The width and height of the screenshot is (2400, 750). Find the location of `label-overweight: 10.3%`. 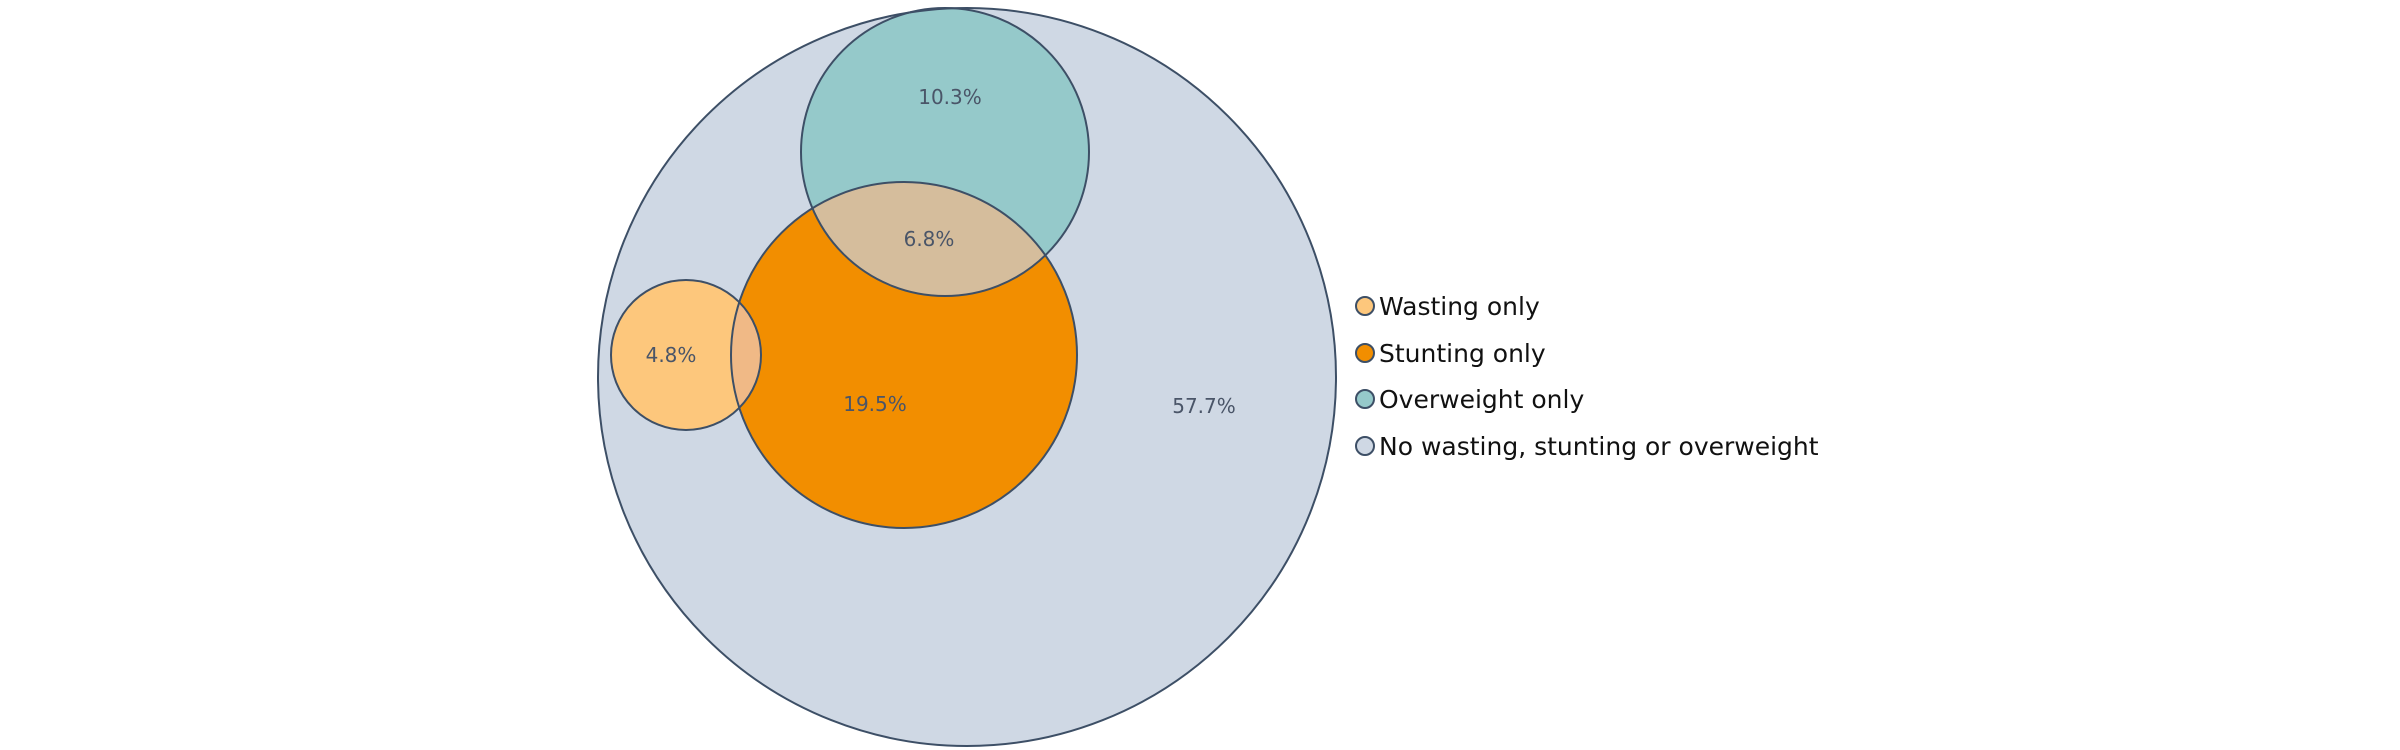

label-overweight: 10.3% is located at coordinates (950, 97).